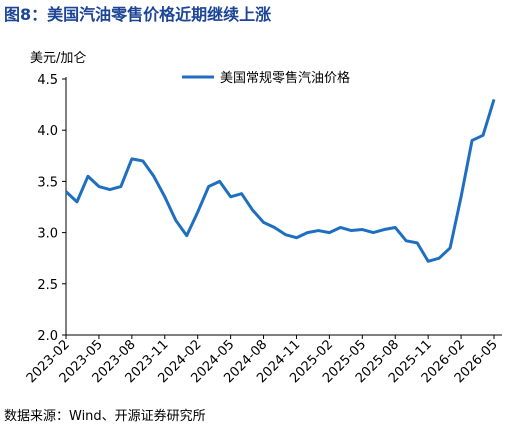 This screenshot has height=430, width=522. What do you see at coordinates (47, 182) in the screenshot?
I see `y-tick-label: 3.5` at bounding box center [47, 182].